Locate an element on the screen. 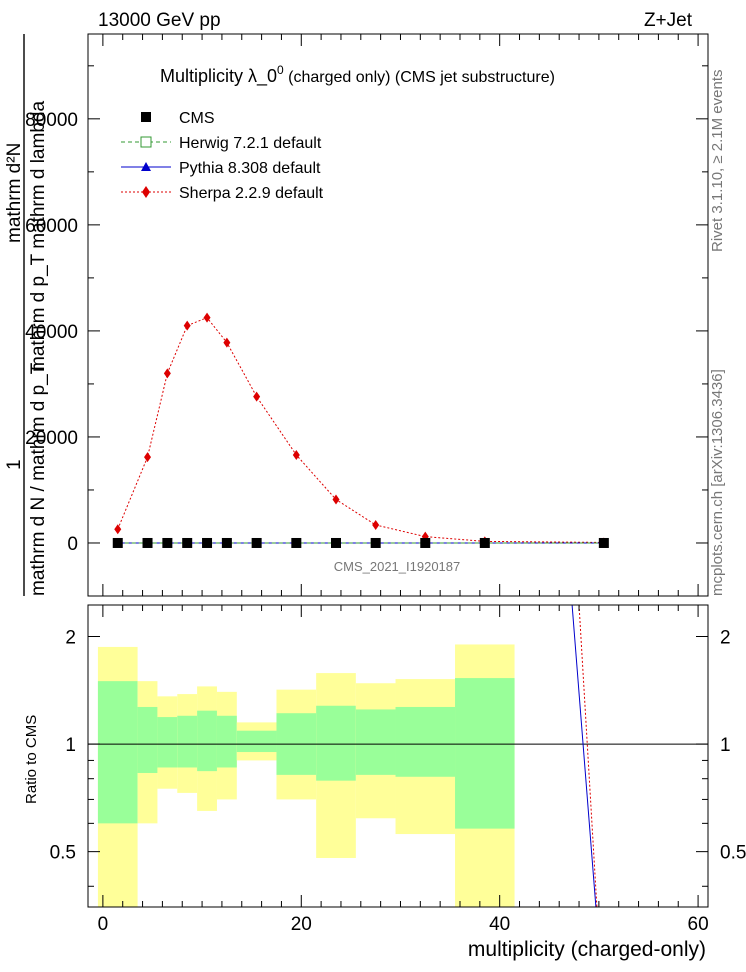  ylabel-one: 1 is located at coordinates (14, 464).